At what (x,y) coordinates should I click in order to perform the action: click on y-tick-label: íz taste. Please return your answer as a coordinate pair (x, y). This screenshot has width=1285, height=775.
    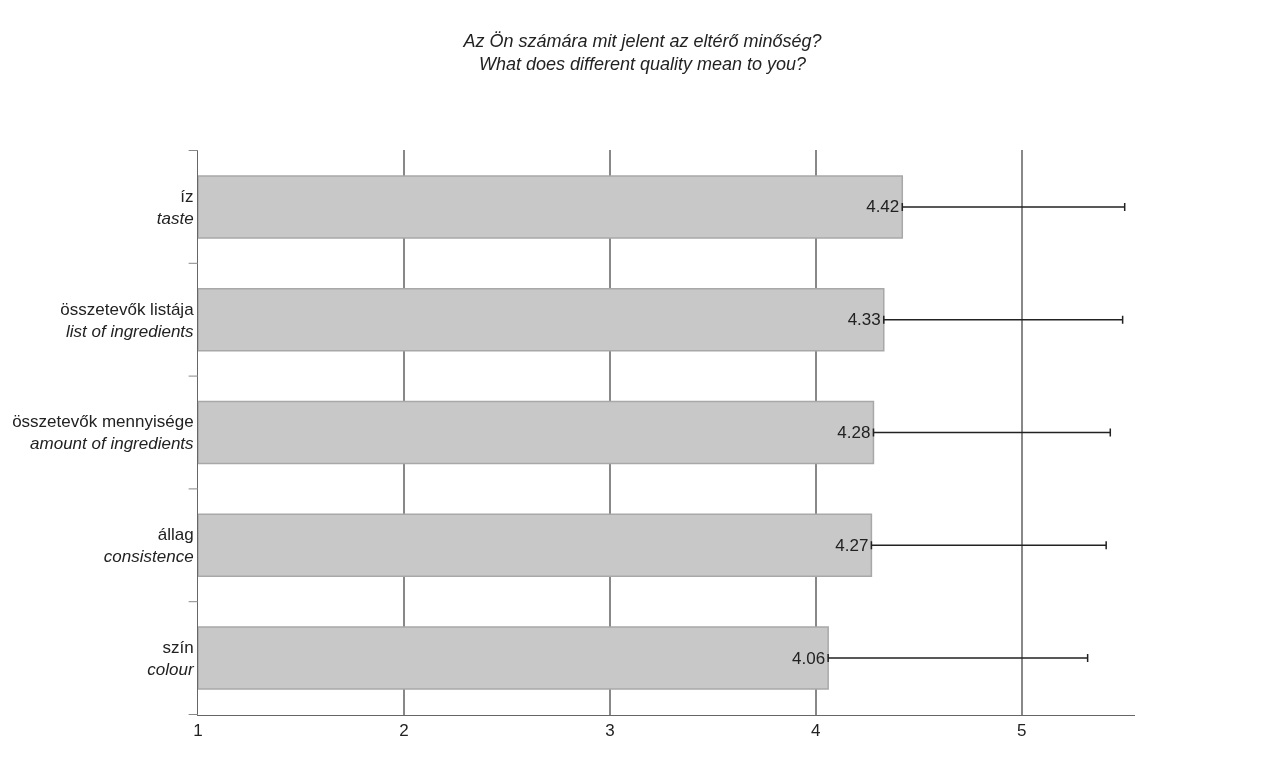
    Looking at the image, I should click on (175, 207).